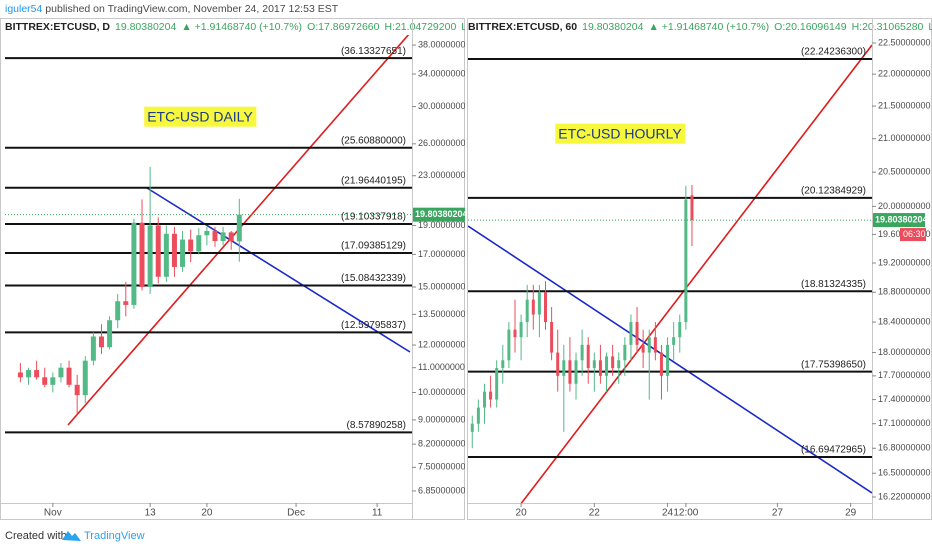 The image size is (932, 550). I want to click on header-item: O:20.16096149, so click(810, 27).